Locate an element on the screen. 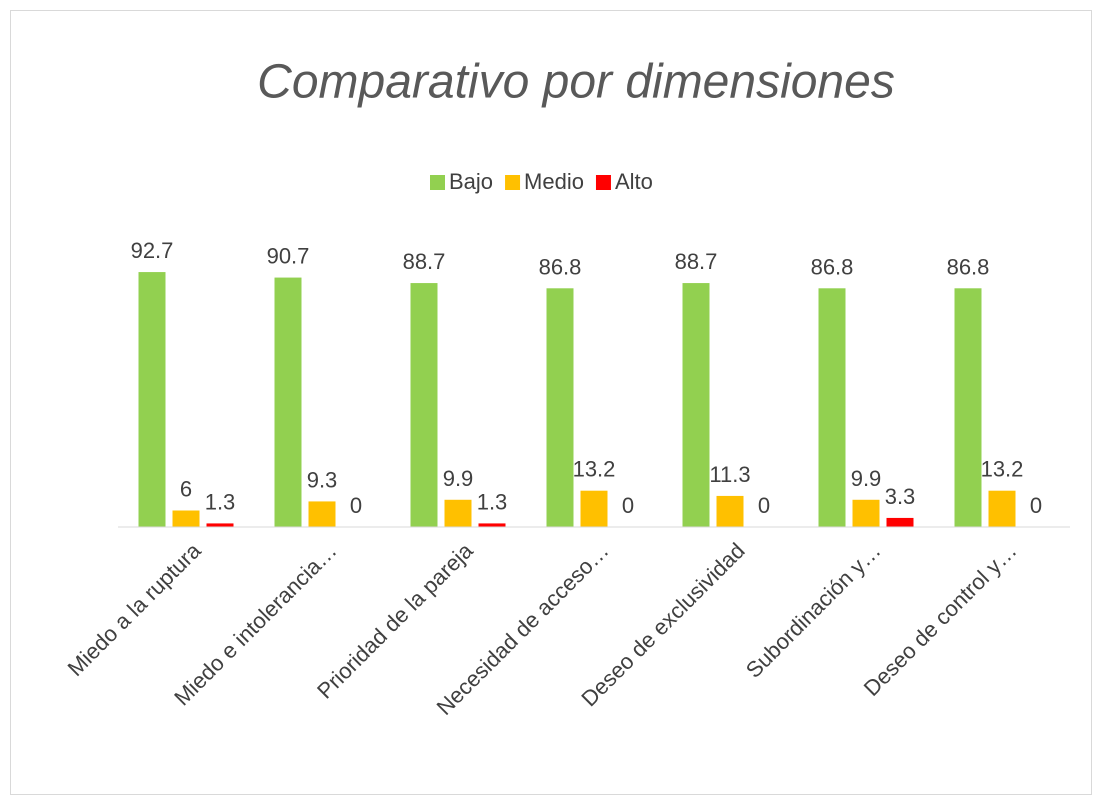 Image resolution: width=1102 pixels, height=805 pixels. data-label: 6 is located at coordinates (186, 489).